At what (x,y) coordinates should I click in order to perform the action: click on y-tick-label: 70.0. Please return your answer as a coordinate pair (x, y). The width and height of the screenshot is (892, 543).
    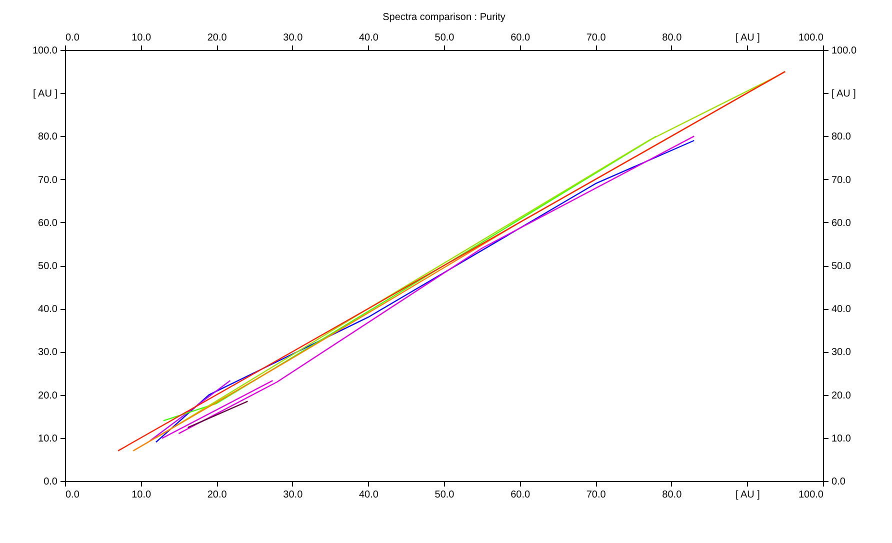
    Looking at the image, I should click on (48, 180).